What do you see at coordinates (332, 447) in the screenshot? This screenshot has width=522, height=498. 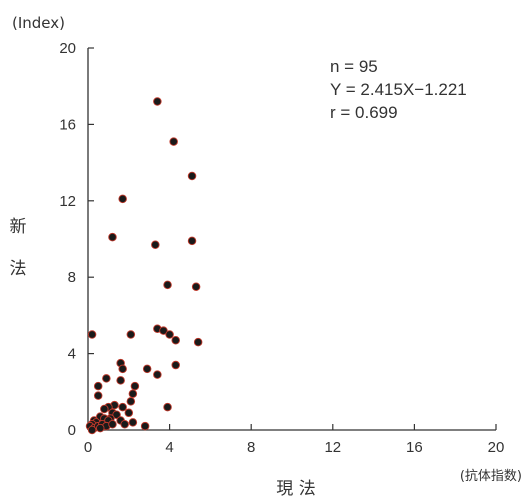 I see `x-tick-label: 12` at bounding box center [332, 447].